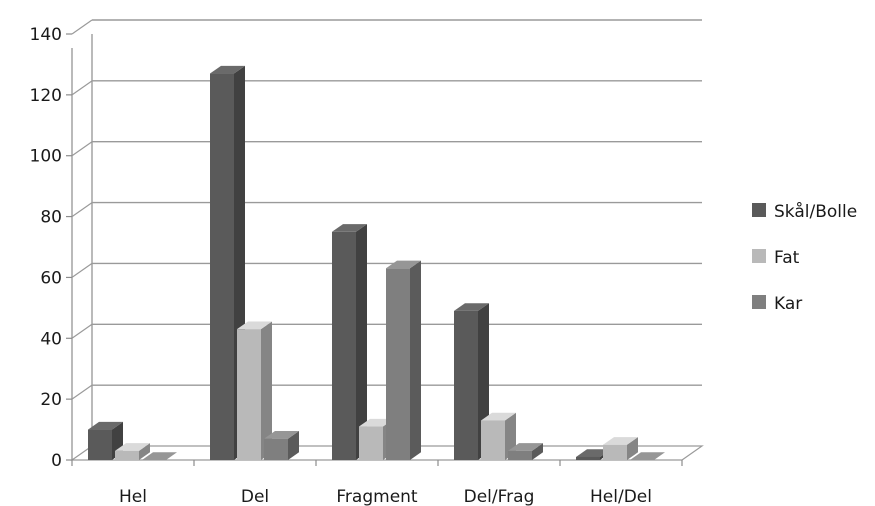 The image size is (875, 506). What do you see at coordinates (787, 258) in the screenshot?
I see `legend-label: Fat` at bounding box center [787, 258].